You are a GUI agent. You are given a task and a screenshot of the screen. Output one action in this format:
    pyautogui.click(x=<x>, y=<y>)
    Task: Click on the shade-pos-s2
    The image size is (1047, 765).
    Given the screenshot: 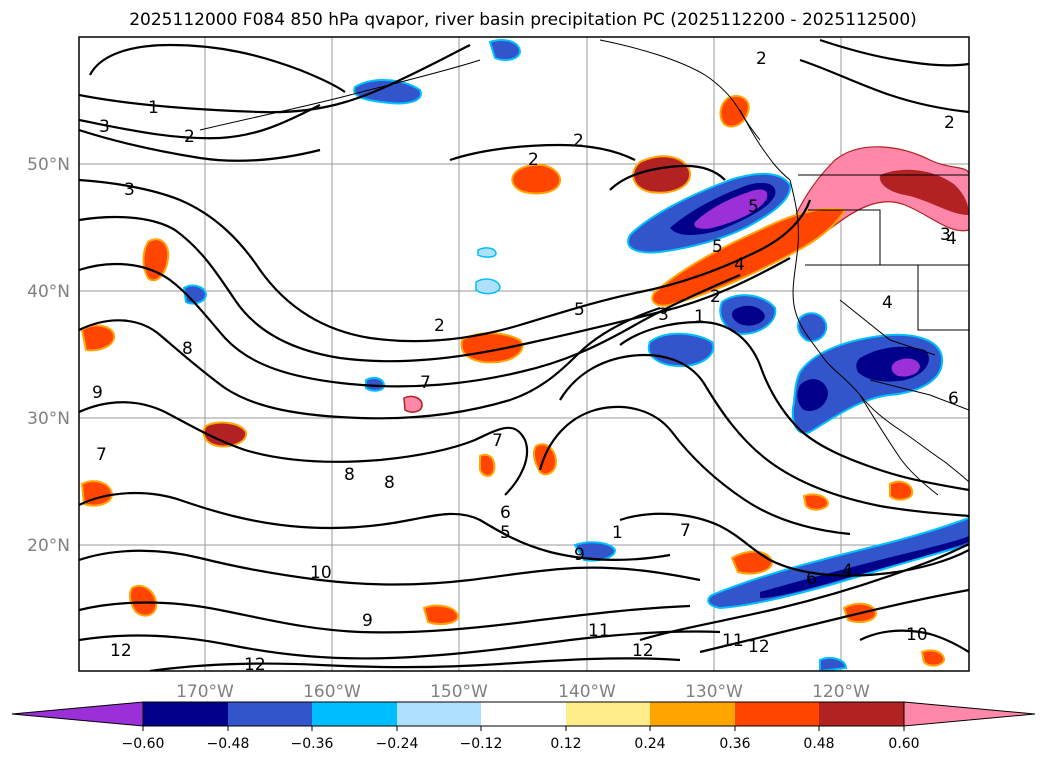 What is the action you would take?
    pyautogui.click(x=441, y=614)
    